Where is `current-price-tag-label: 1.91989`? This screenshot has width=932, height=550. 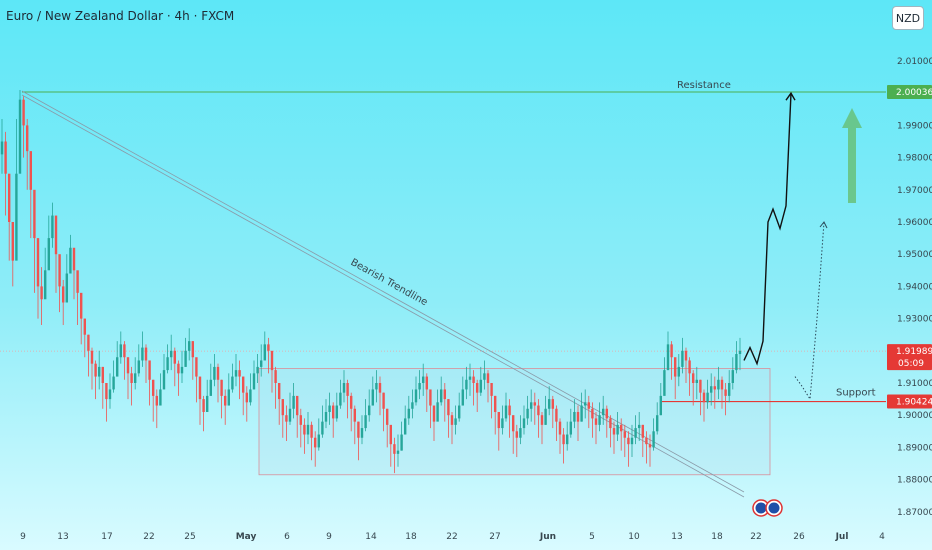 current-price-tag-label: 1.91989 is located at coordinates (914, 352).